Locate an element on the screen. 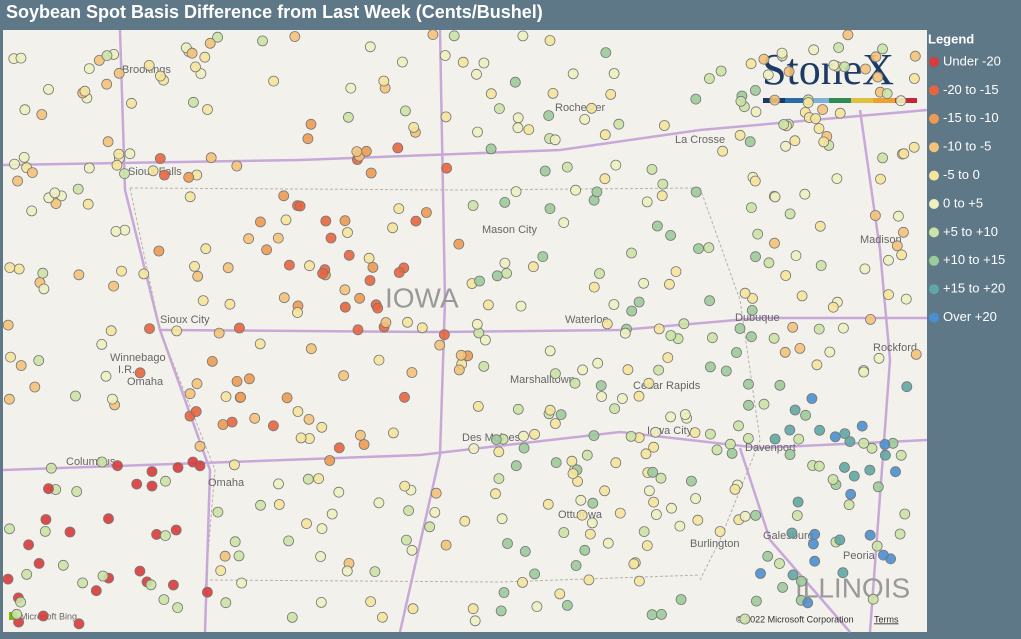  terms-link: Terms is located at coordinates (886, 619).